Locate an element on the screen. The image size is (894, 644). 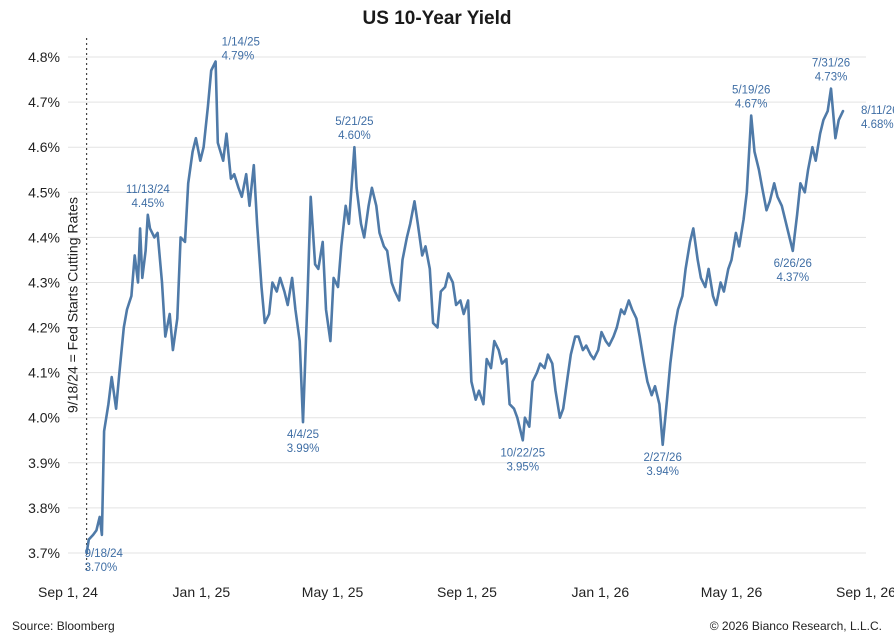
annotation-date: 9/18/24 is located at coordinates (104, 554).